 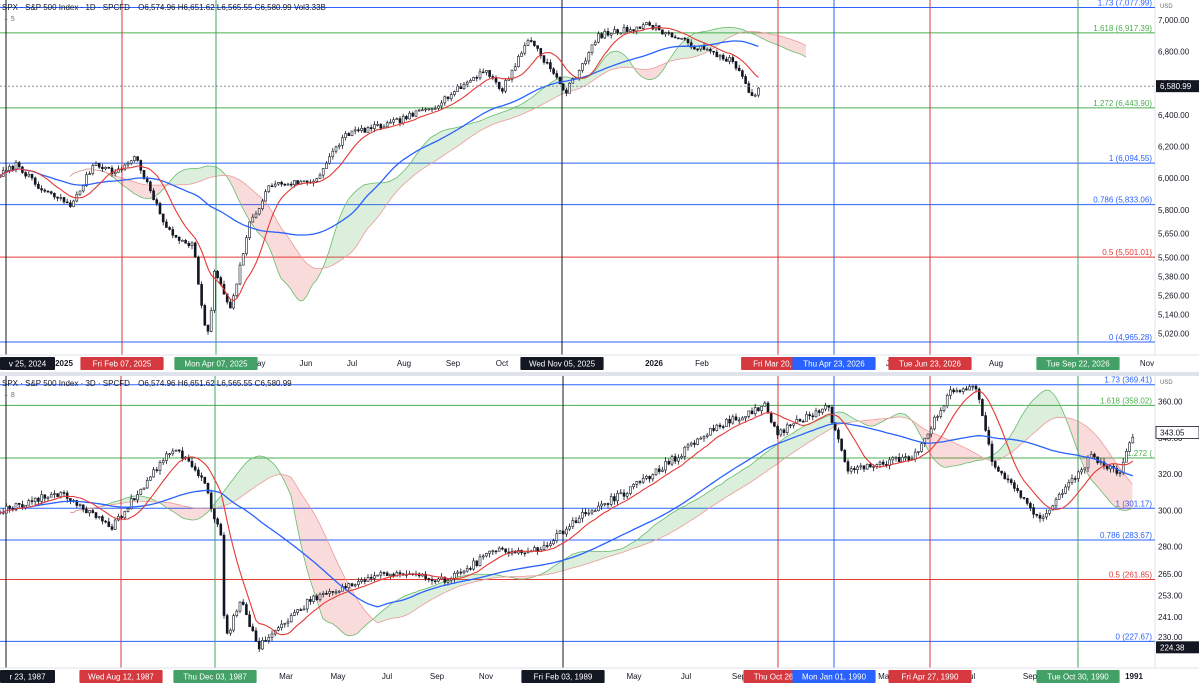 I want to click on price-tick-label: 5,260.00, so click(x=1174, y=295).